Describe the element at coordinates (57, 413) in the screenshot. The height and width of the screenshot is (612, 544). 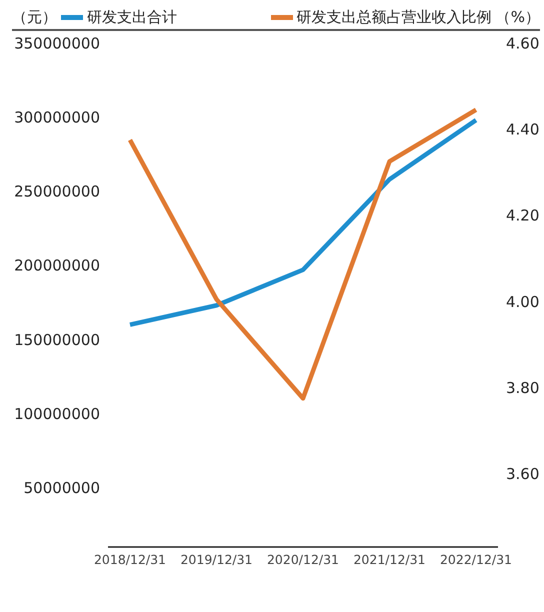
I see `y-tick-label: 100000000` at that location.